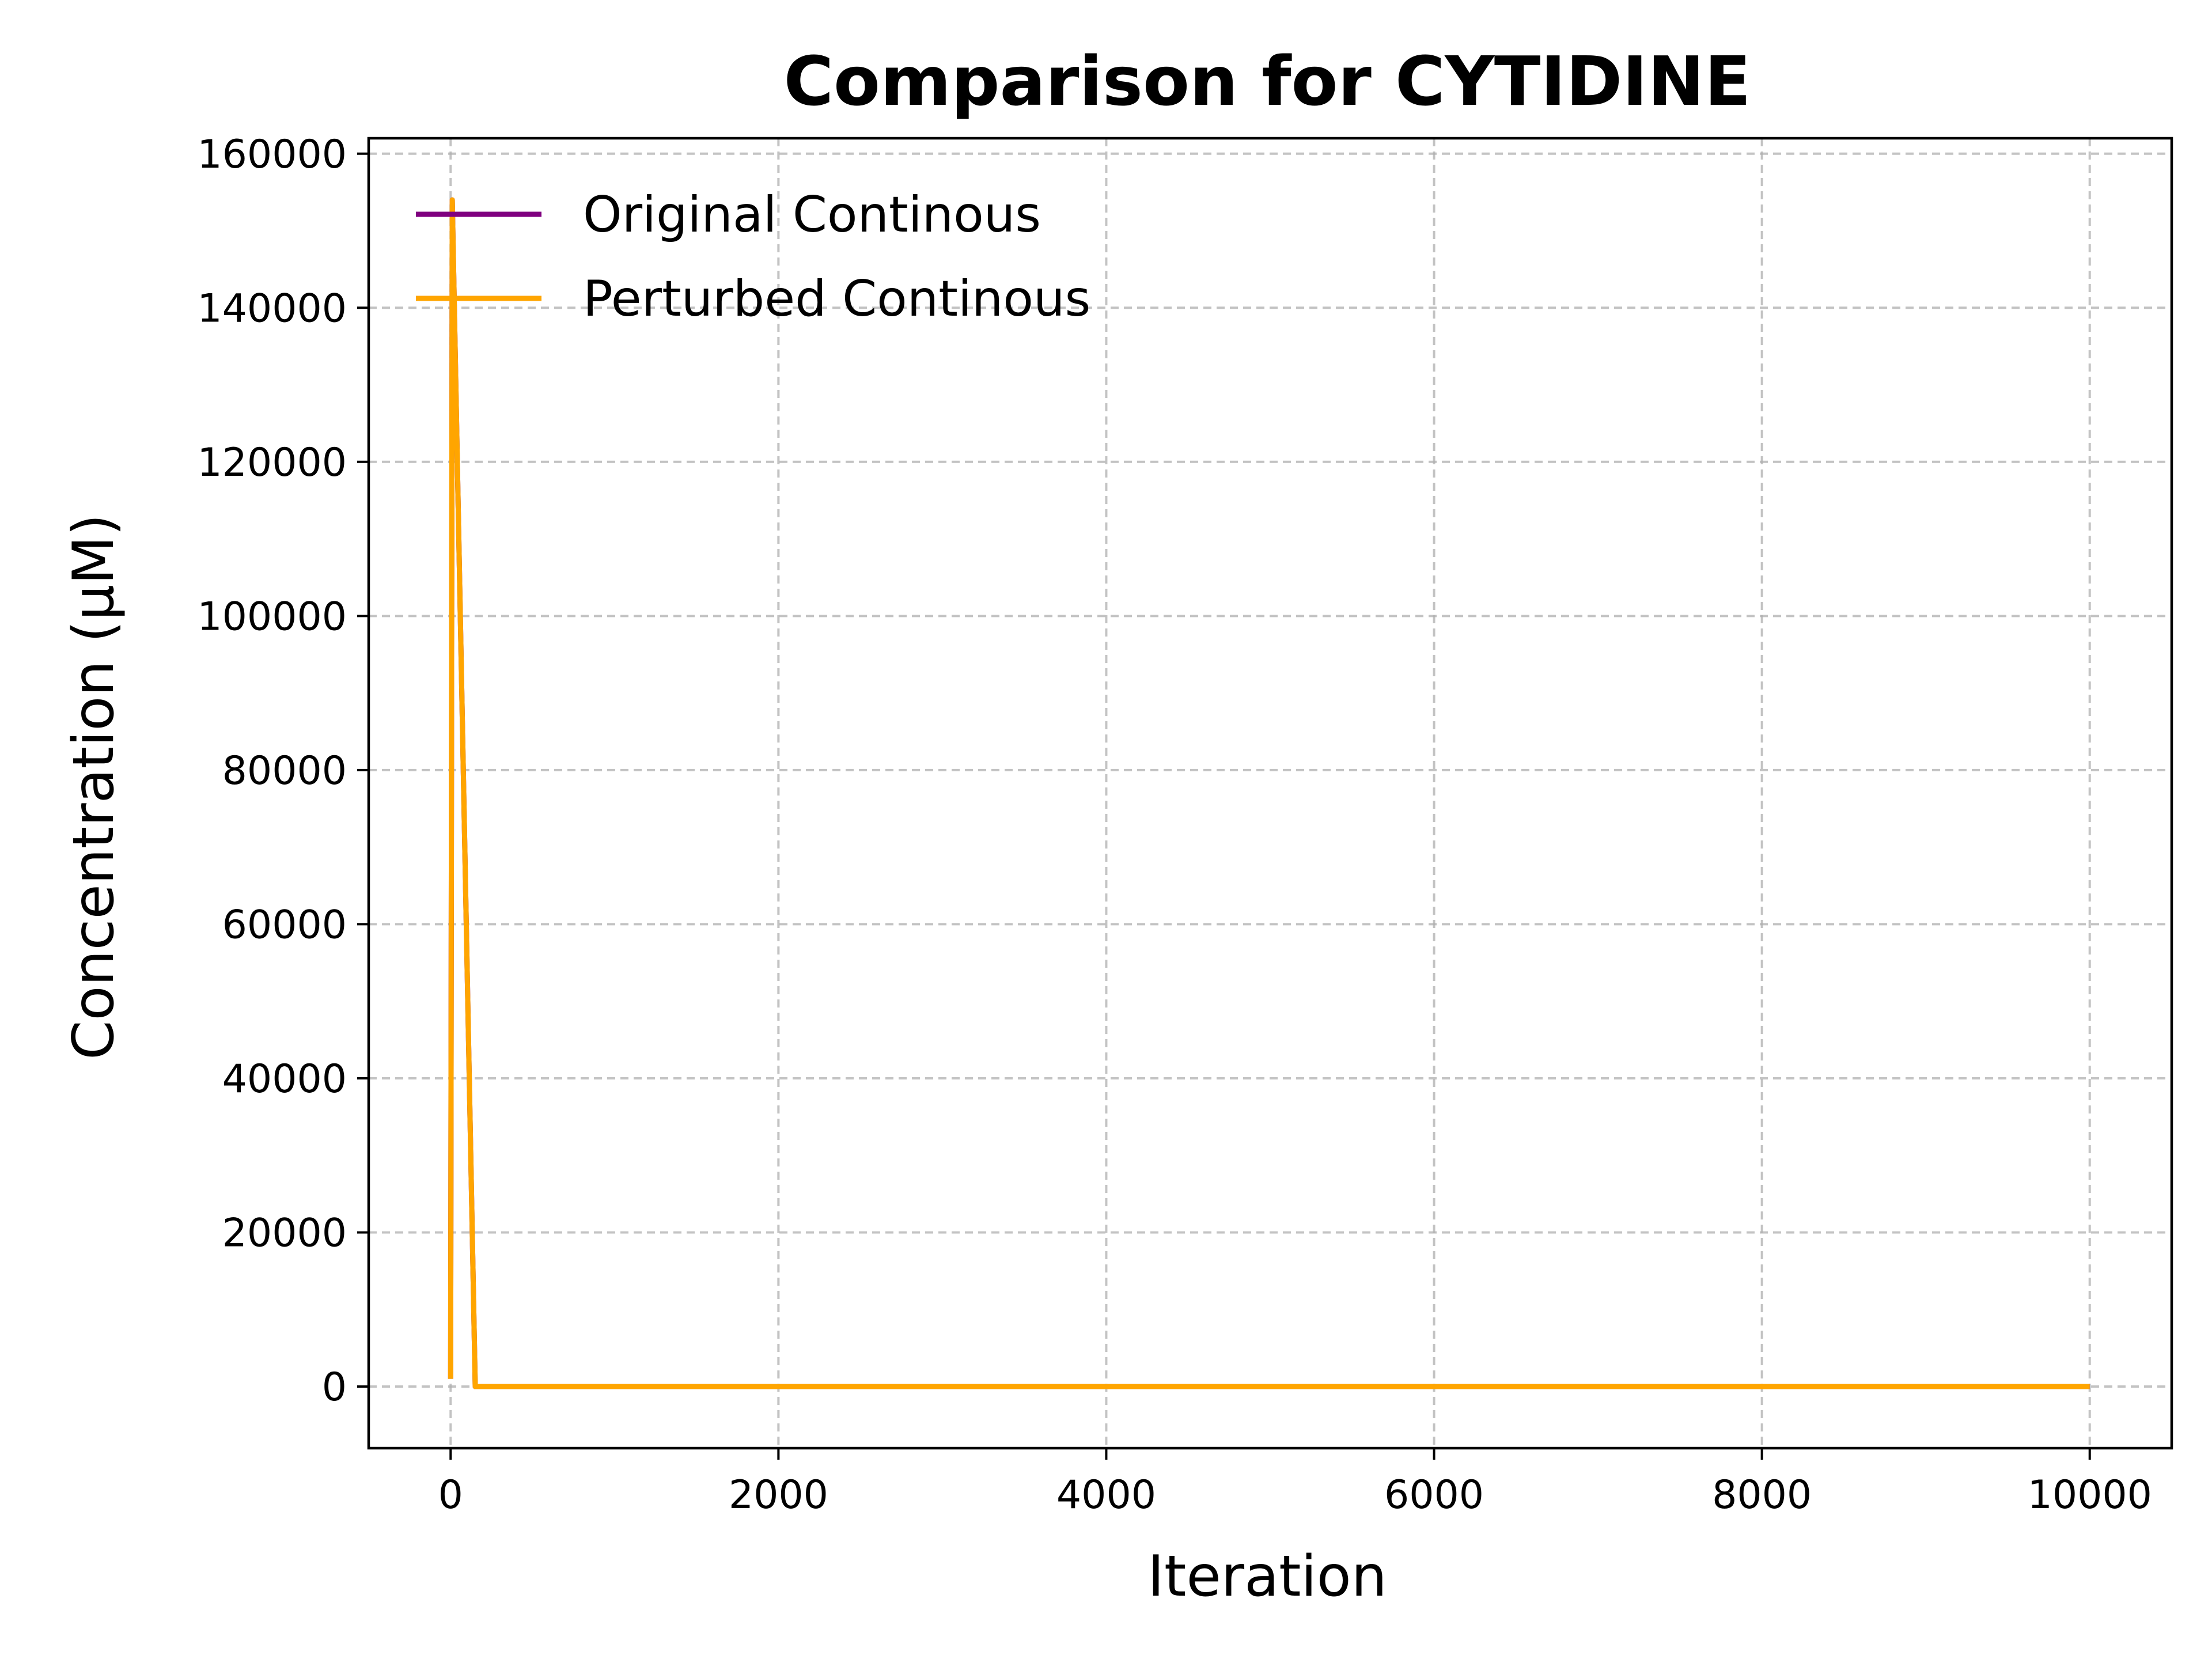 Image resolution: width=2212 pixels, height=1659 pixels. What do you see at coordinates (94, 787) in the screenshot?
I see `y-axis-label: Concentration (μM)` at bounding box center [94, 787].